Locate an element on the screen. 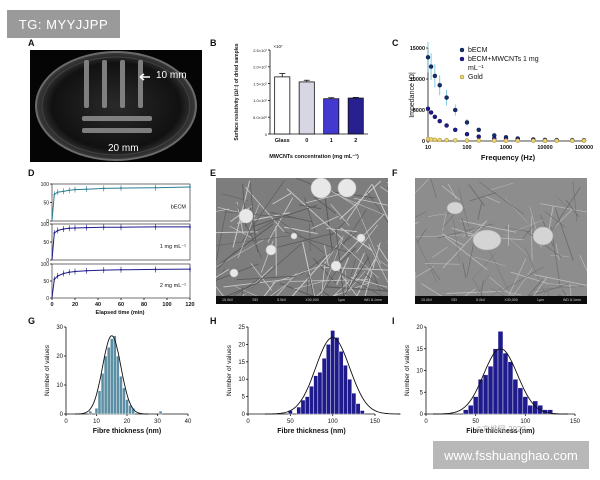 The image size is (600, 480). chart-c-ytick-label: 10000 is located at coordinates (417, 80).